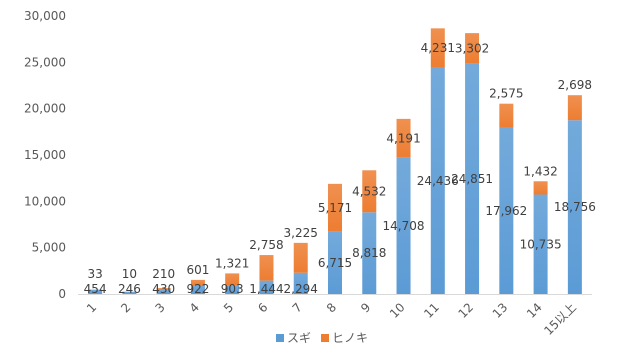  I want to click on data-label-sugi: 10,735, so click(541, 244).